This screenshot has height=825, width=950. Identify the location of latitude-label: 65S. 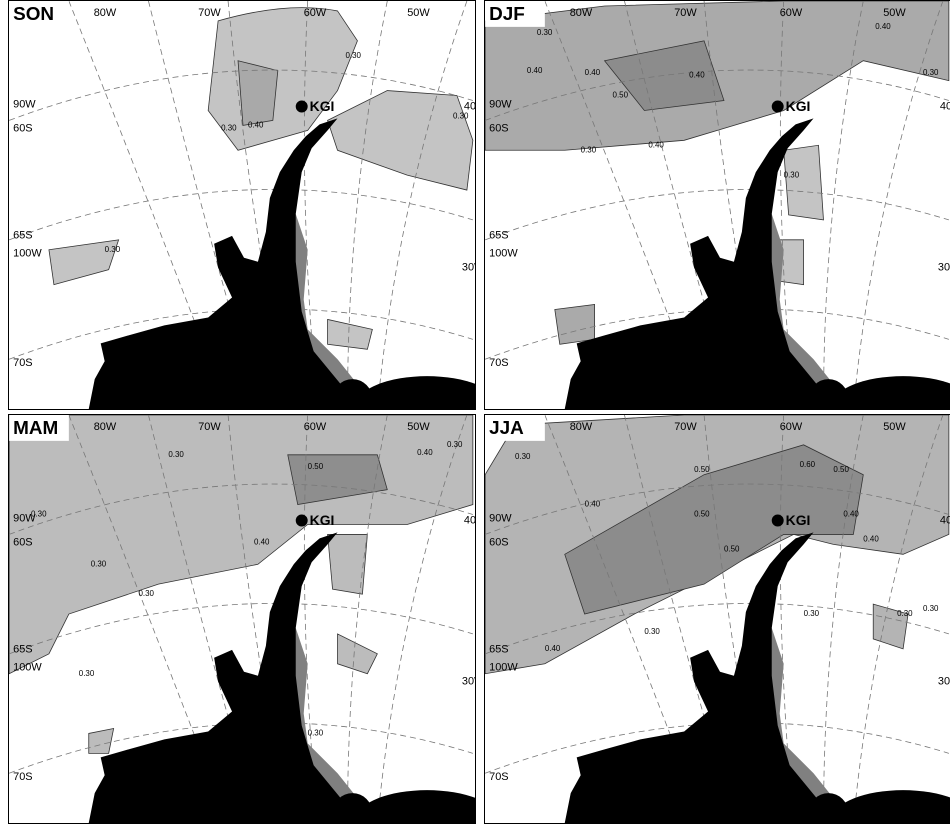
(498, 236).